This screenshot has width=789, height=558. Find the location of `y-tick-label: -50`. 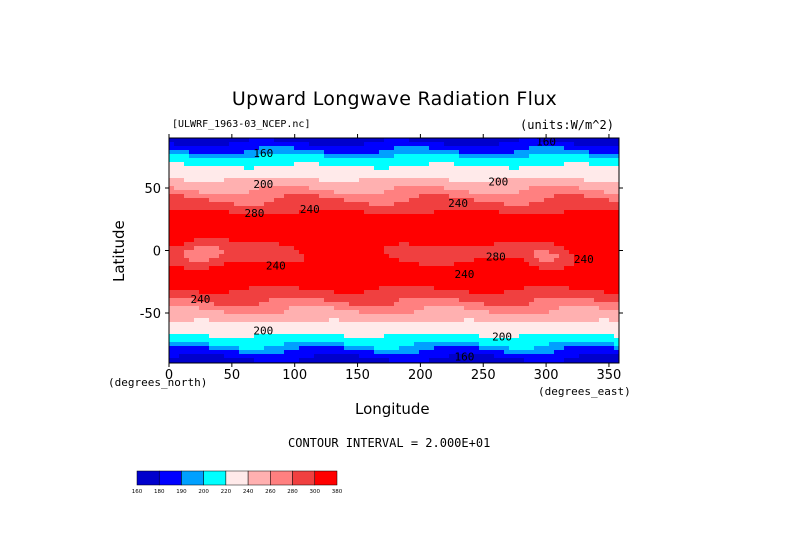

y-tick-label: -50 is located at coordinates (150, 314).